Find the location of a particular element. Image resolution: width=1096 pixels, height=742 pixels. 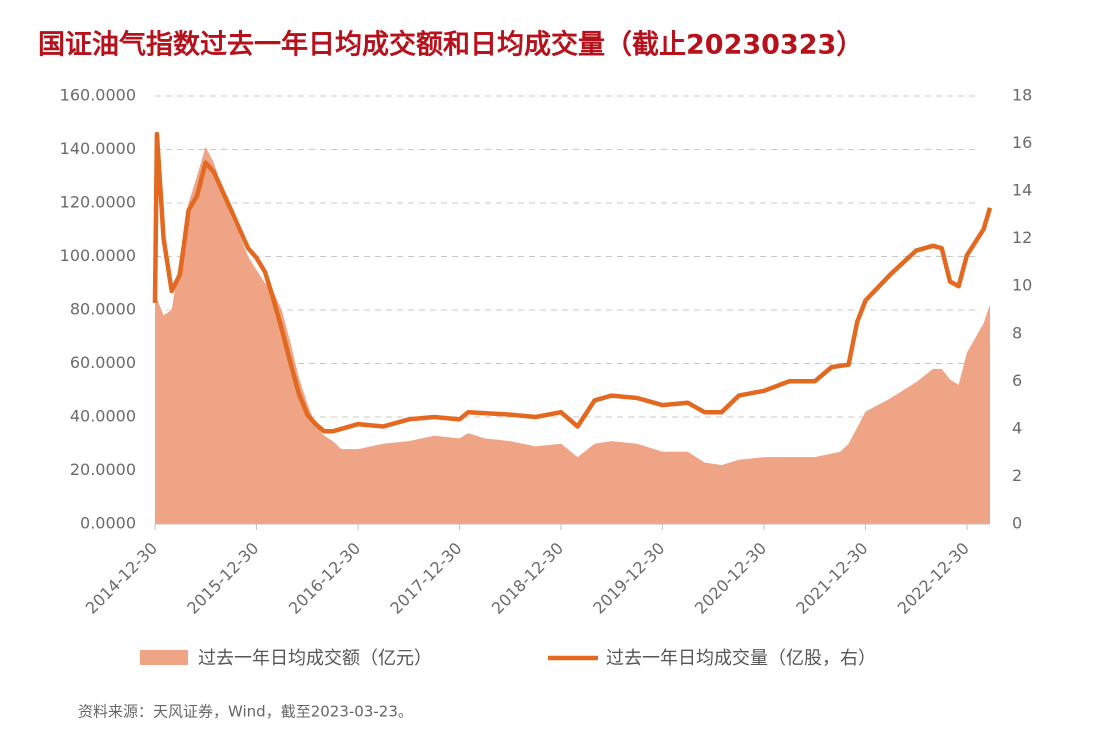

y-tick-label: 80.0000 is located at coordinates (103, 309).